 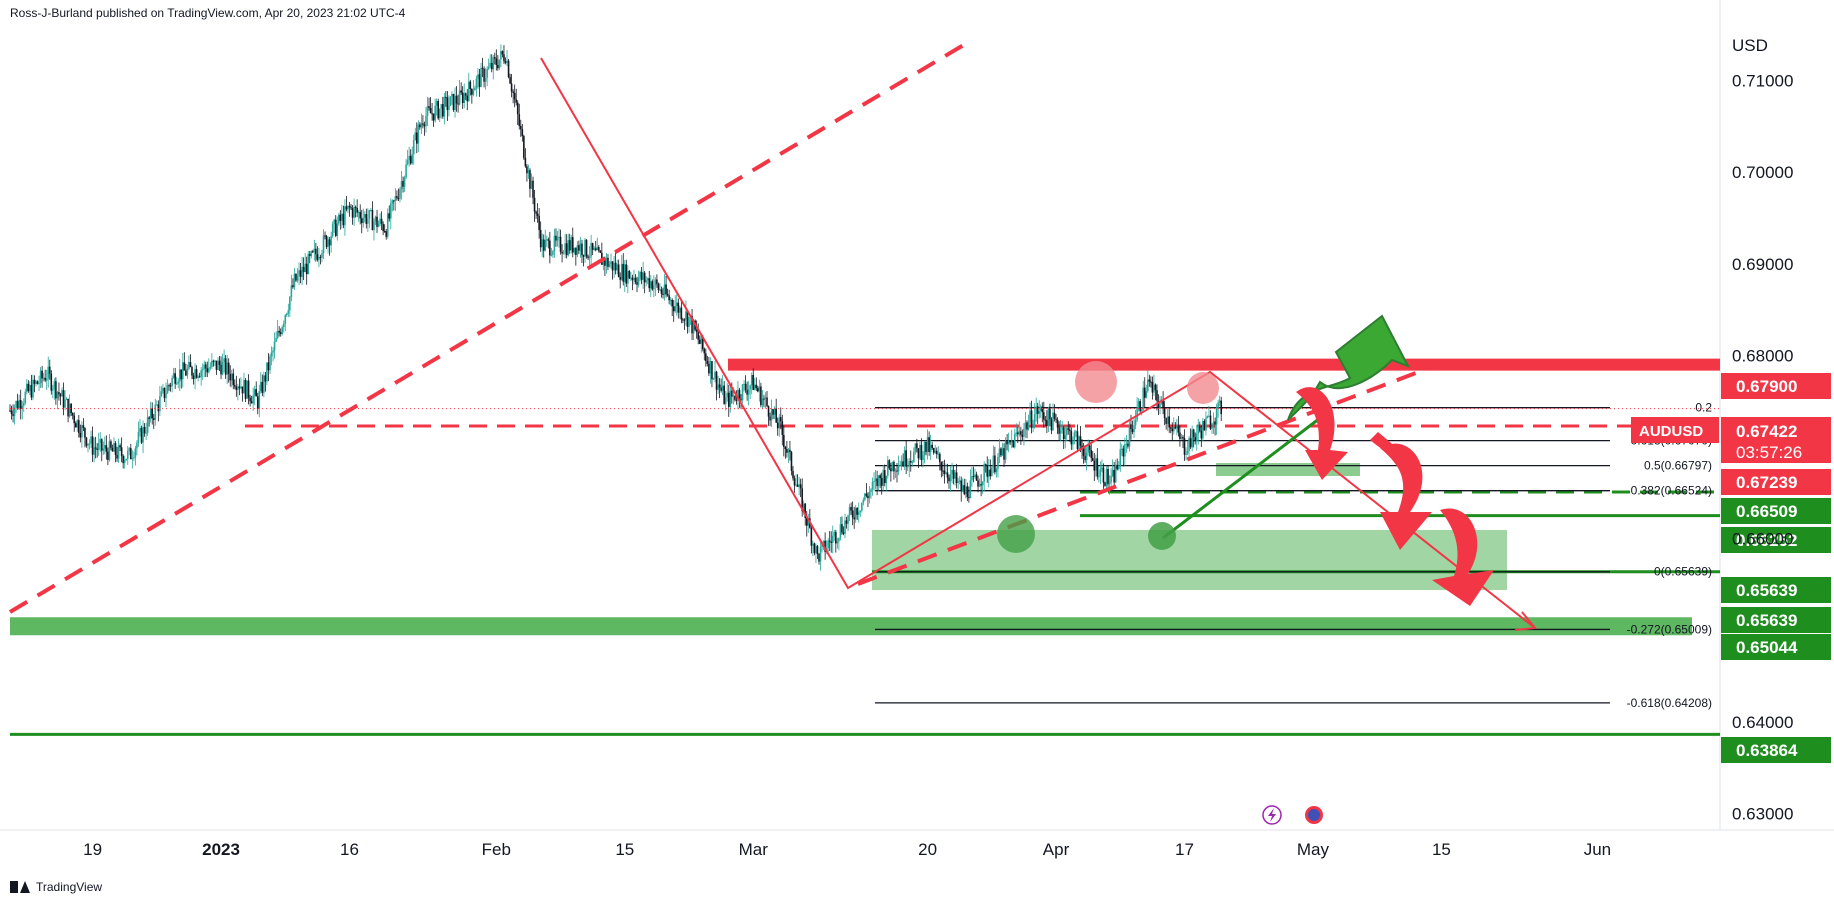 What do you see at coordinates (1766, 482) in the screenshot?
I see `price-badge-label: 0.67239` at bounding box center [1766, 482].